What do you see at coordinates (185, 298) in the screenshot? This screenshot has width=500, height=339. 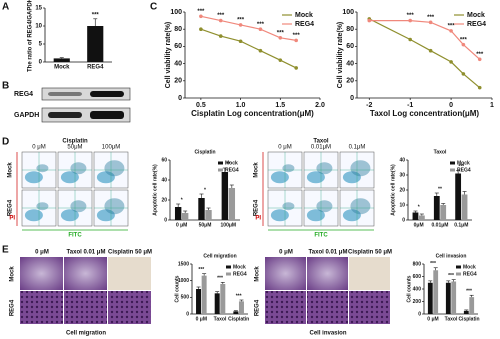 I see `y-tick-label: 500` at bounding box center [185, 298].